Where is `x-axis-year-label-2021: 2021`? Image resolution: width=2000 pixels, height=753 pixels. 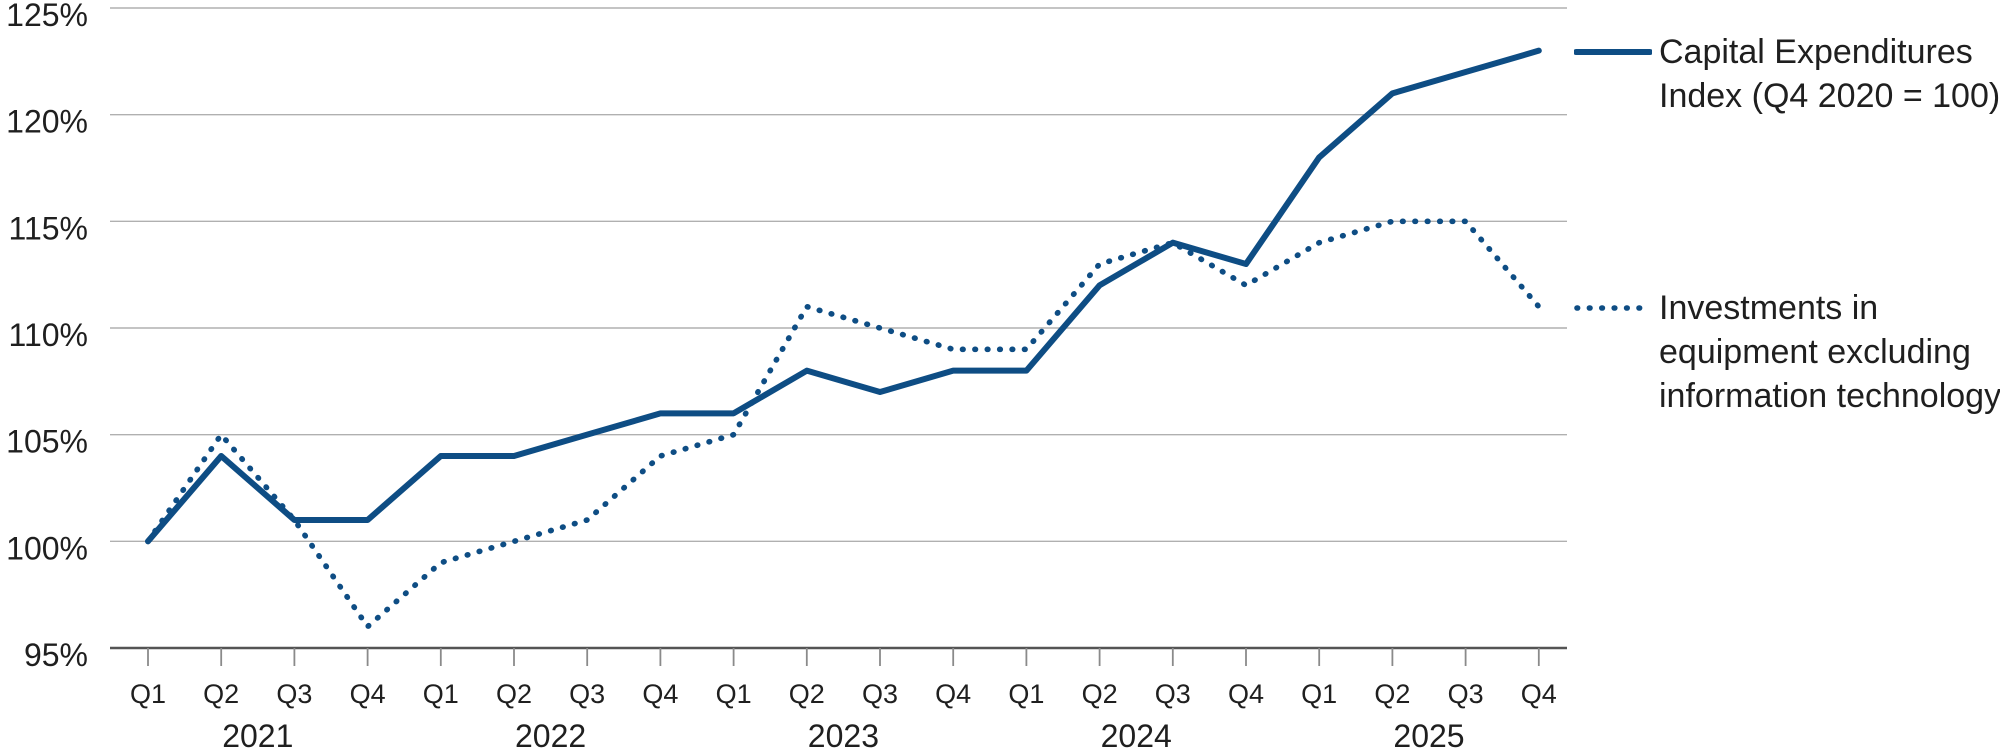 x-axis-year-label-2021: 2021 is located at coordinates (257, 735).